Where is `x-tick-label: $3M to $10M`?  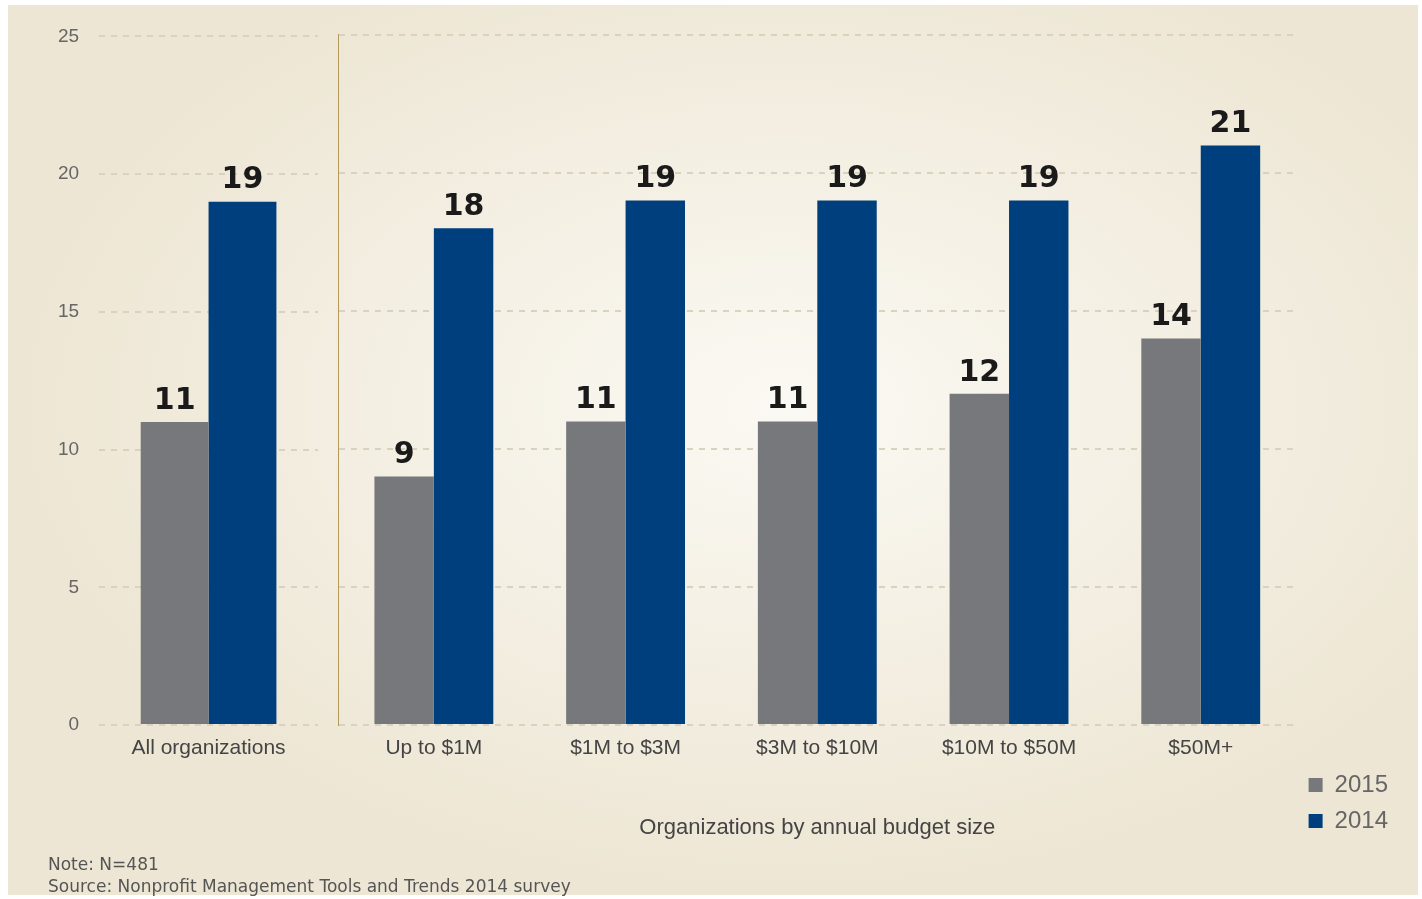 x-tick-label: $3M to $10M is located at coordinates (817, 747).